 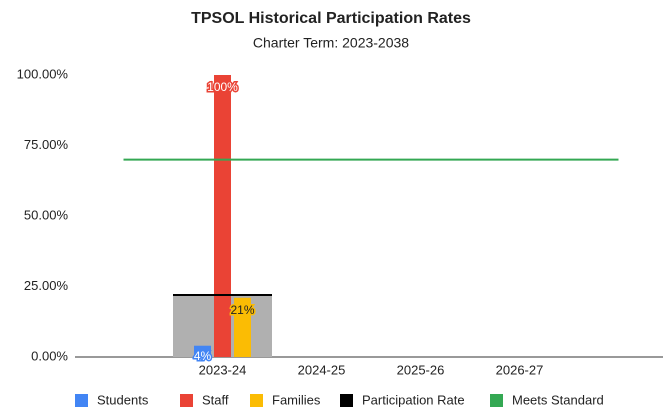 What do you see at coordinates (520, 369) in the screenshot?
I see `x-tick-label: 2026-27` at bounding box center [520, 369].